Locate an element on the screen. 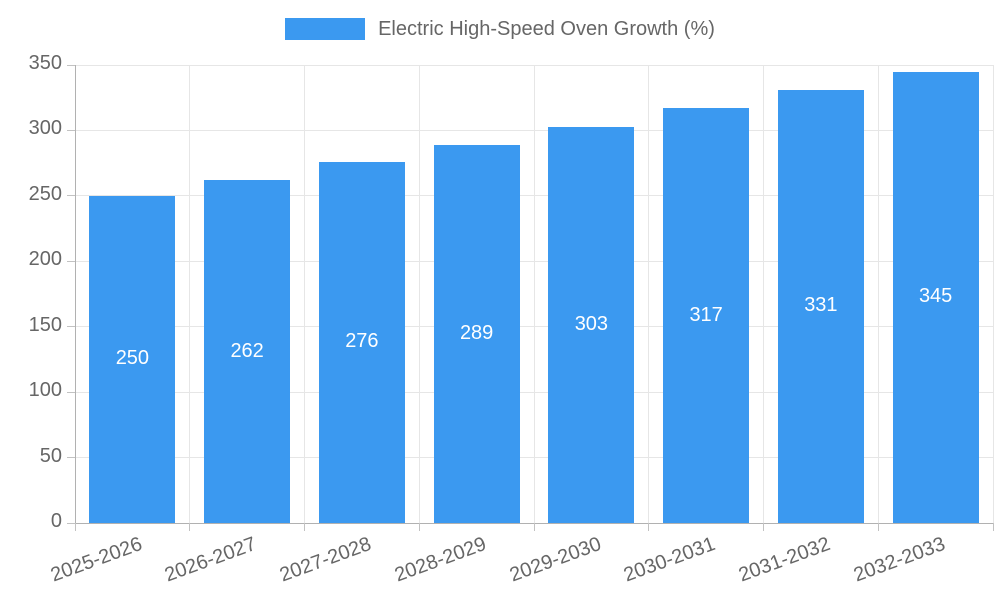  y-axis-line is located at coordinates (75, 294).